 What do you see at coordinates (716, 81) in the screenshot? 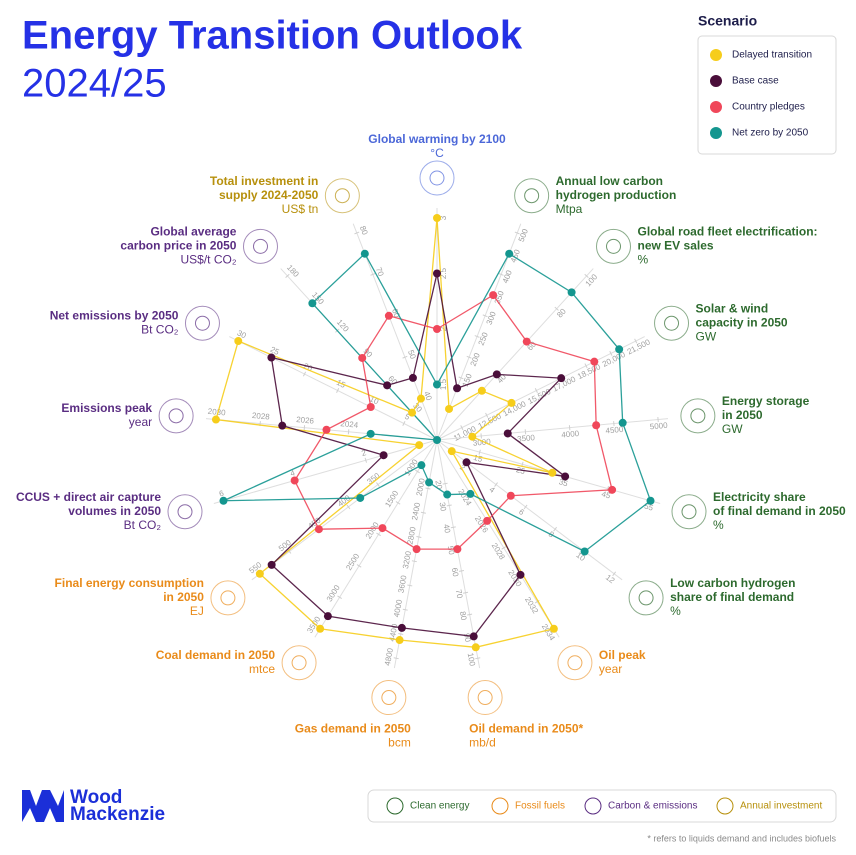
I see `legend-swatch` at bounding box center [716, 81].